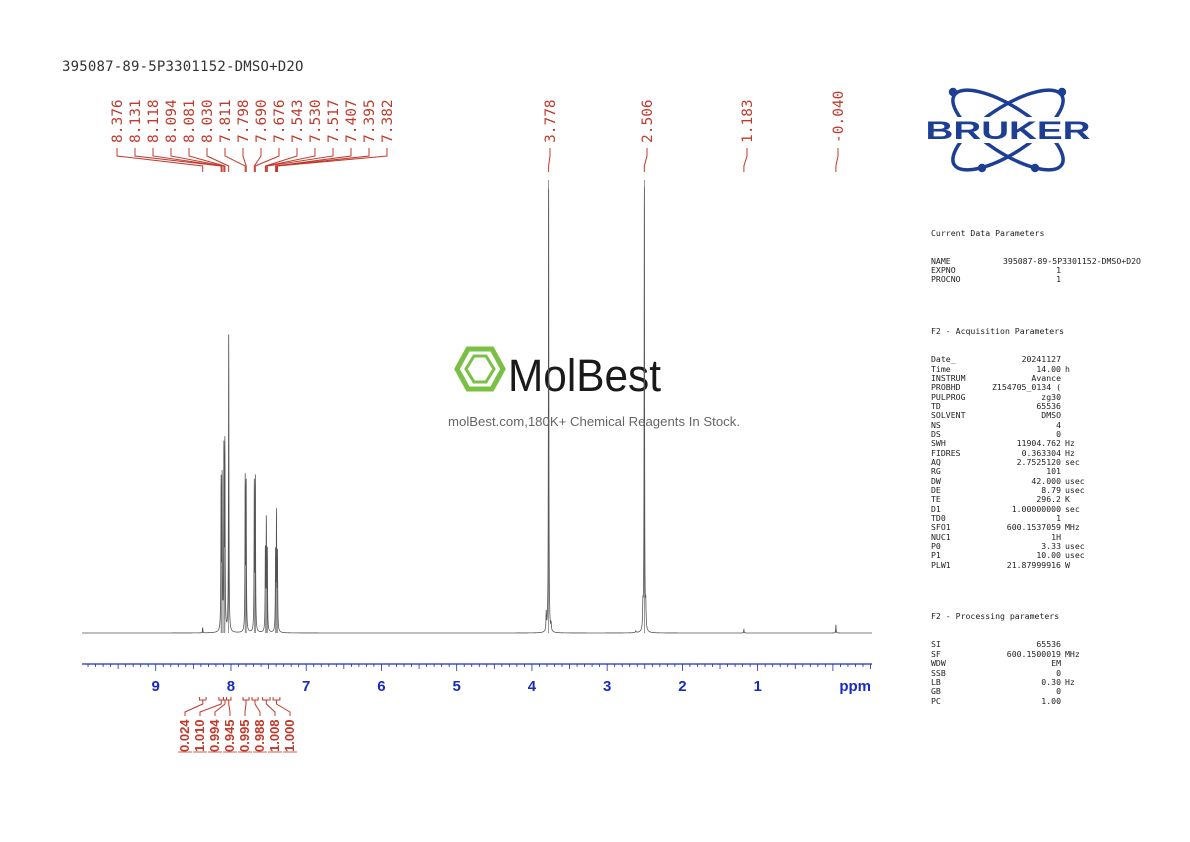 The width and height of the screenshot is (1190, 842). I want to click on param-row: SSB 0, so click(1036, 672).